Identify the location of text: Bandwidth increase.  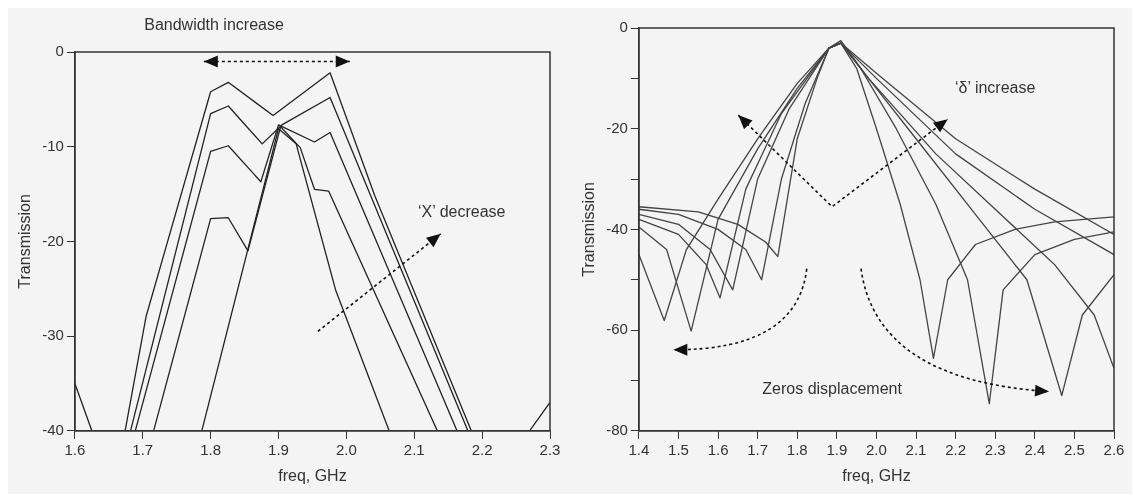
(214, 25).